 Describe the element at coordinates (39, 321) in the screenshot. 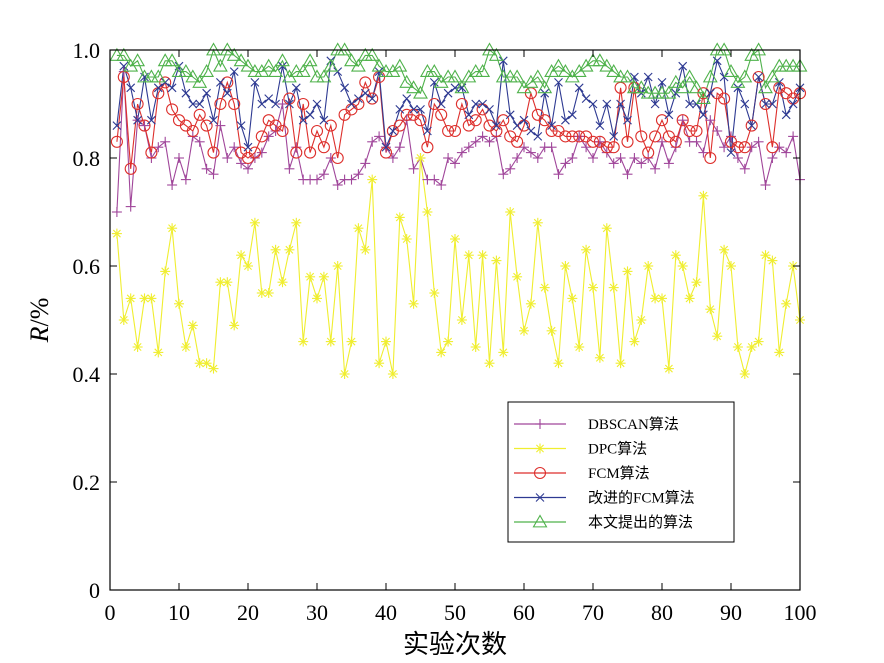

I see `y-axis-label: R/%` at that location.